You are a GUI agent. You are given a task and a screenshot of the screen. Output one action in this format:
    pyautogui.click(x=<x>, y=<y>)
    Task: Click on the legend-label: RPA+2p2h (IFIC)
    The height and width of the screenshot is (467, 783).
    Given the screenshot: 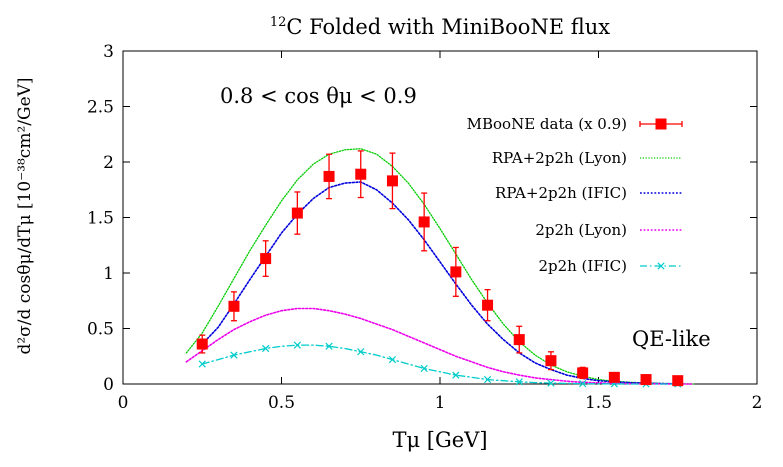 What is the action you would take?
    pyautogui.click(x=561, y=193)
    